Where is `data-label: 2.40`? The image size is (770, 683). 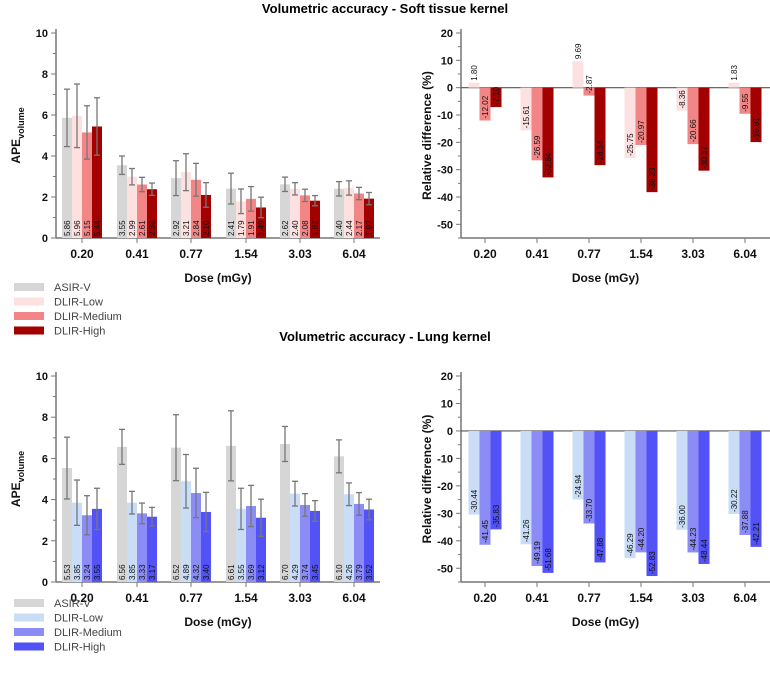 data-label: 2.40 is located at coordinates (339, 228).